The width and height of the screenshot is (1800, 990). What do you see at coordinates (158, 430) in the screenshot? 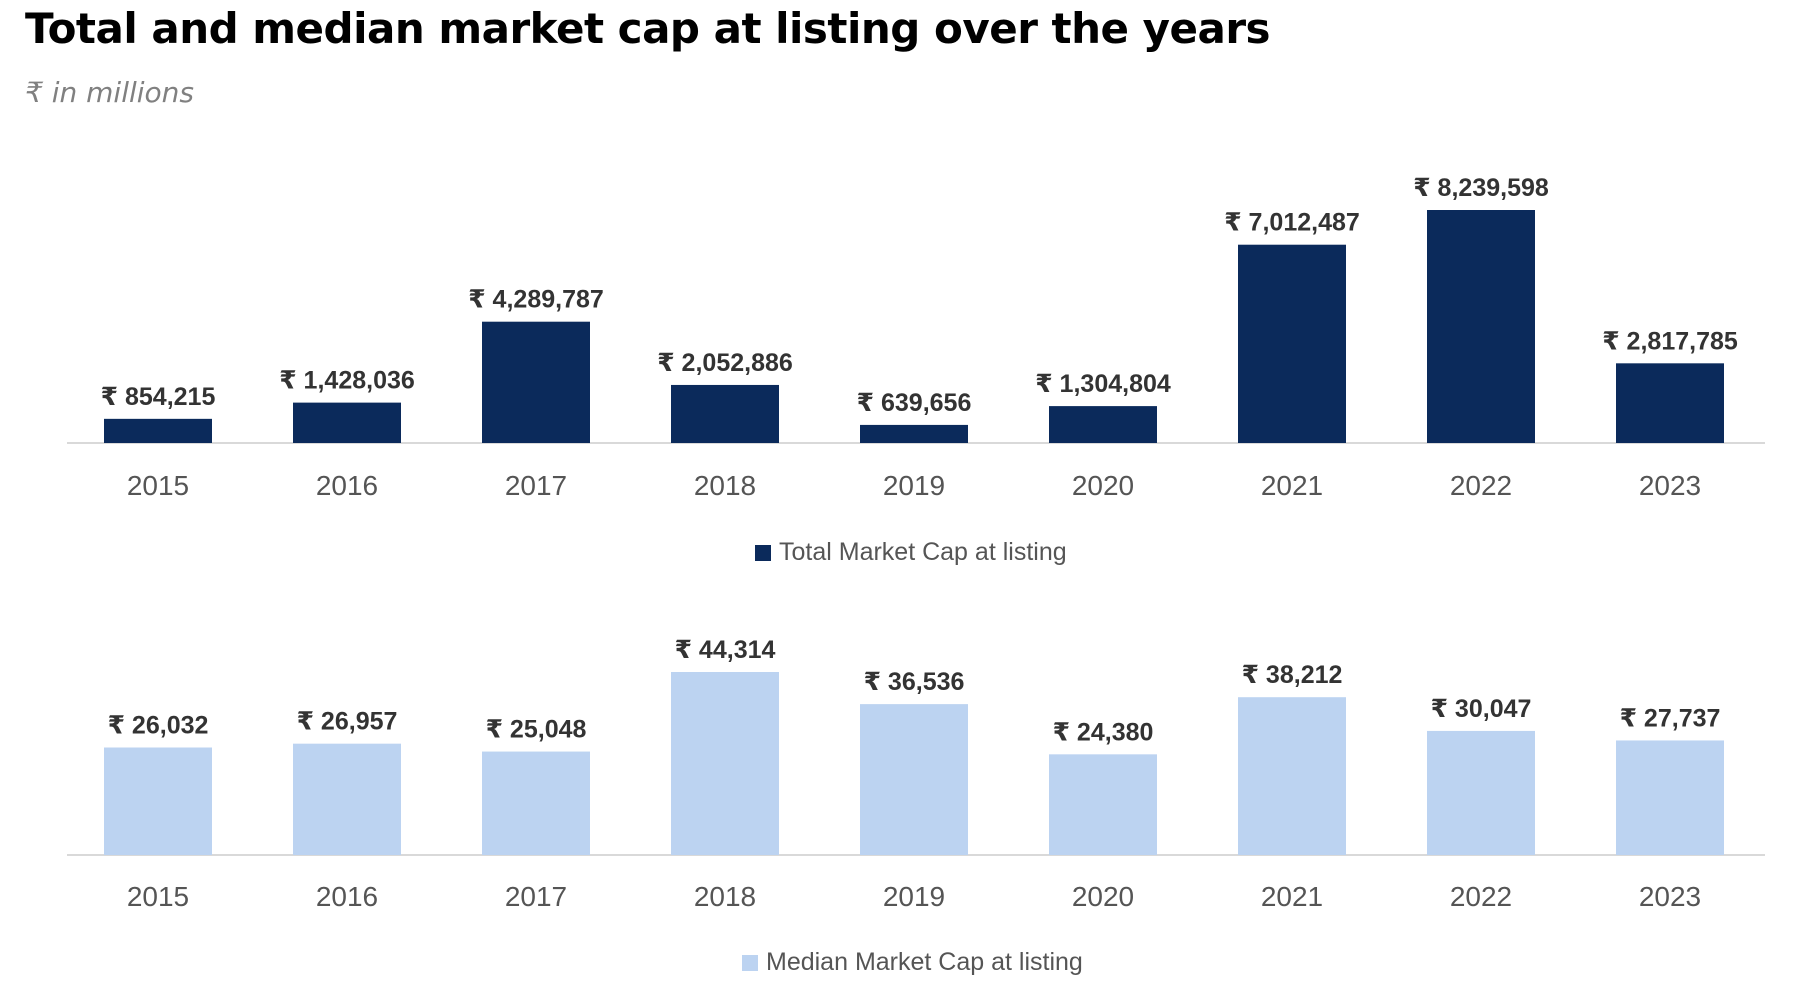
I see `total-bar-2015` at bounding box center [158, 430].